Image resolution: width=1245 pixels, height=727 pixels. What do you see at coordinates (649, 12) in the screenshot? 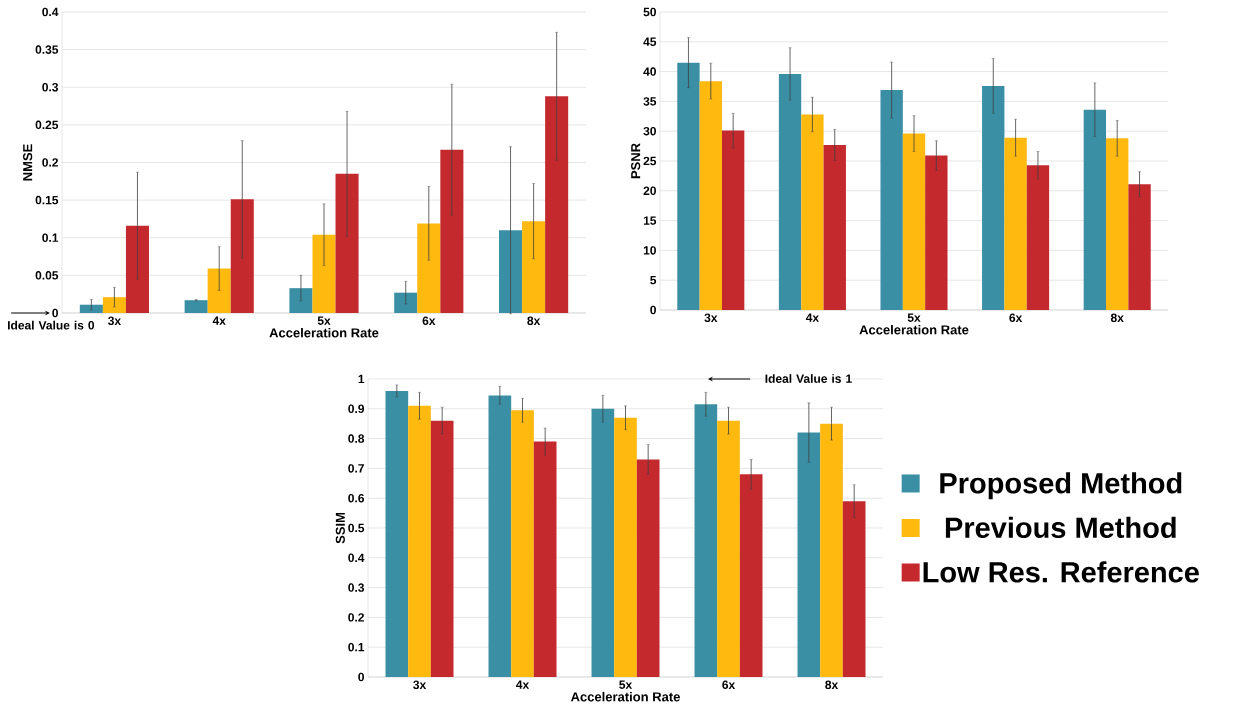
I see `y-tick-label: 50` at bounding box center [649, 12].